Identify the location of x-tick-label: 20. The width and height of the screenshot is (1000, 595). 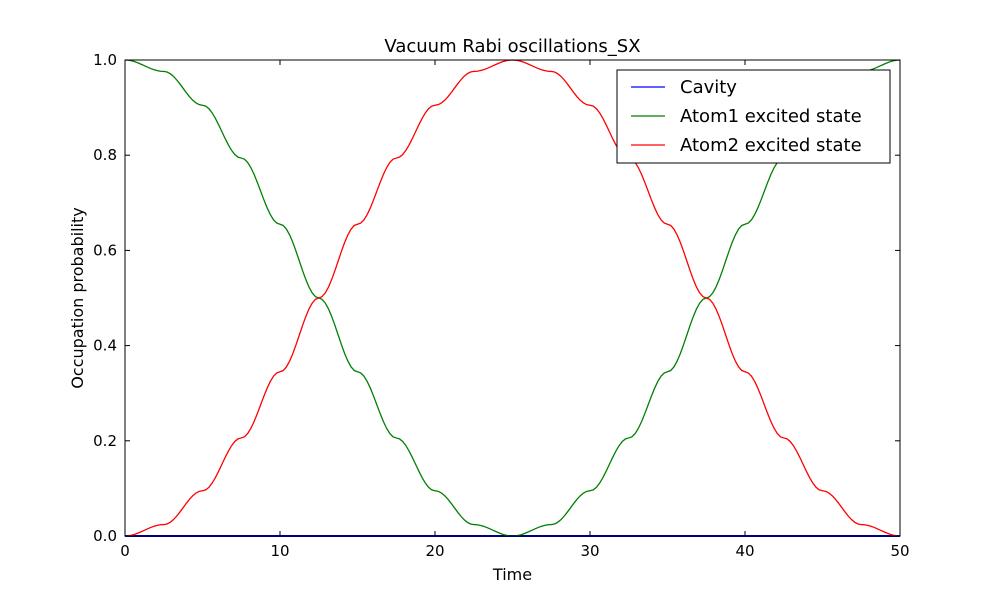
(434, 551).